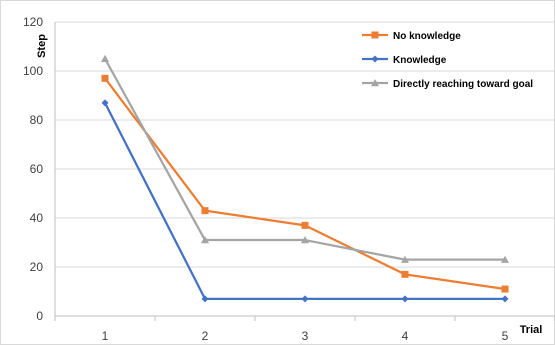 This screenshot has height=345, width=555. I want to click on y-tick-label: 60, so click(37, 169).